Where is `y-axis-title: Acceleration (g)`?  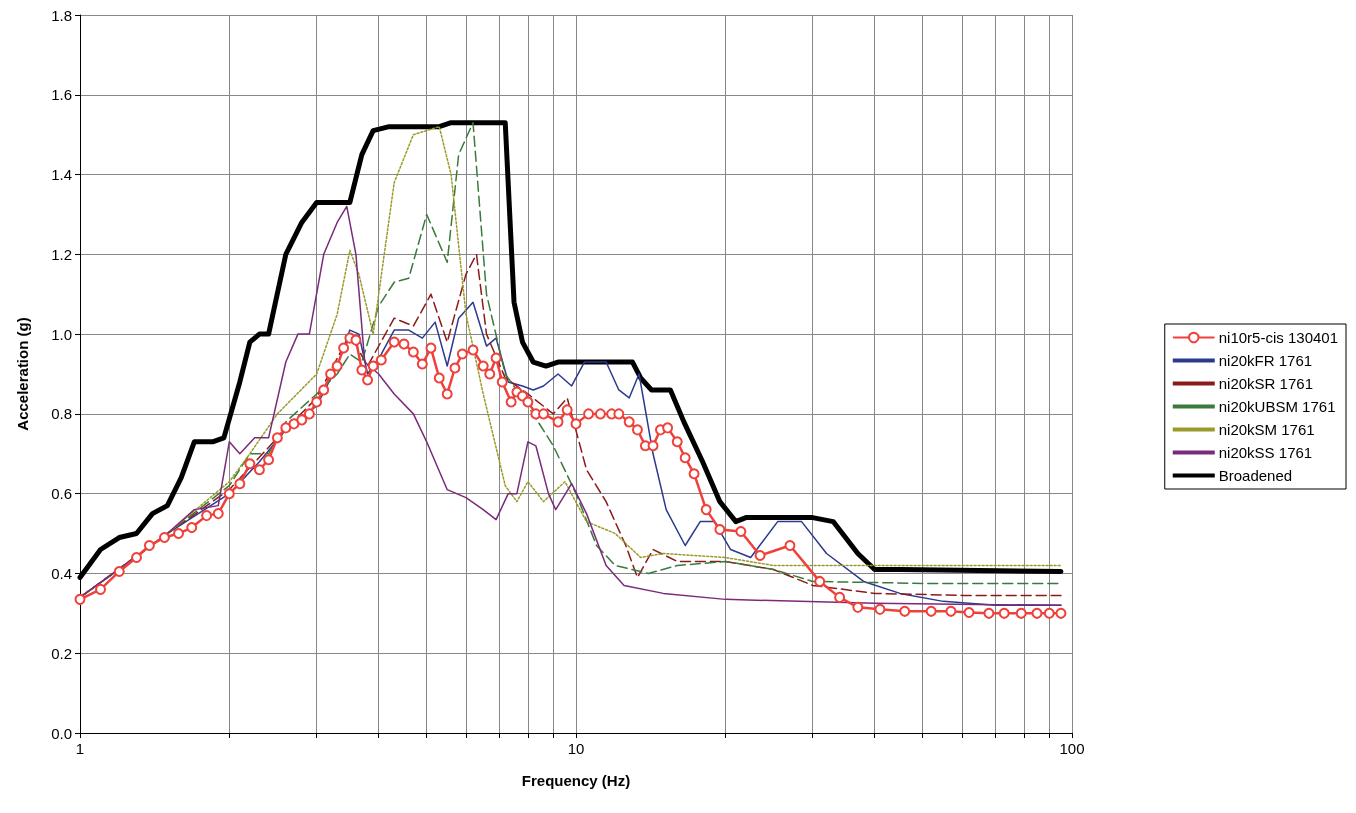
y-axis-title: Acceleration (g) is located at coordinates (22, 374).